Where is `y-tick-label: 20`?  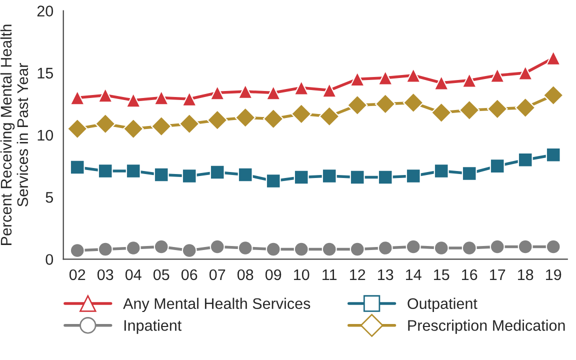
y-tick-label: 20 is located at coordinates (45, 11).